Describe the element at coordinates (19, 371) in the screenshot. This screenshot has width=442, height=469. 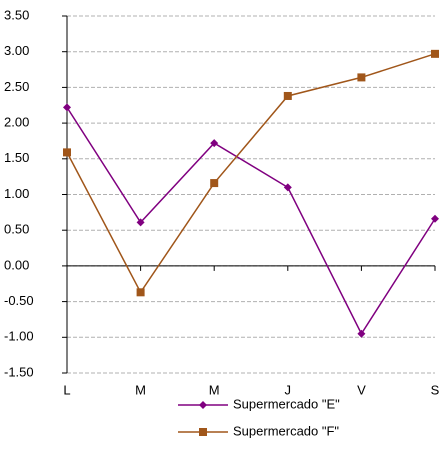
I see `y-tick-label: -1.50` at that location.